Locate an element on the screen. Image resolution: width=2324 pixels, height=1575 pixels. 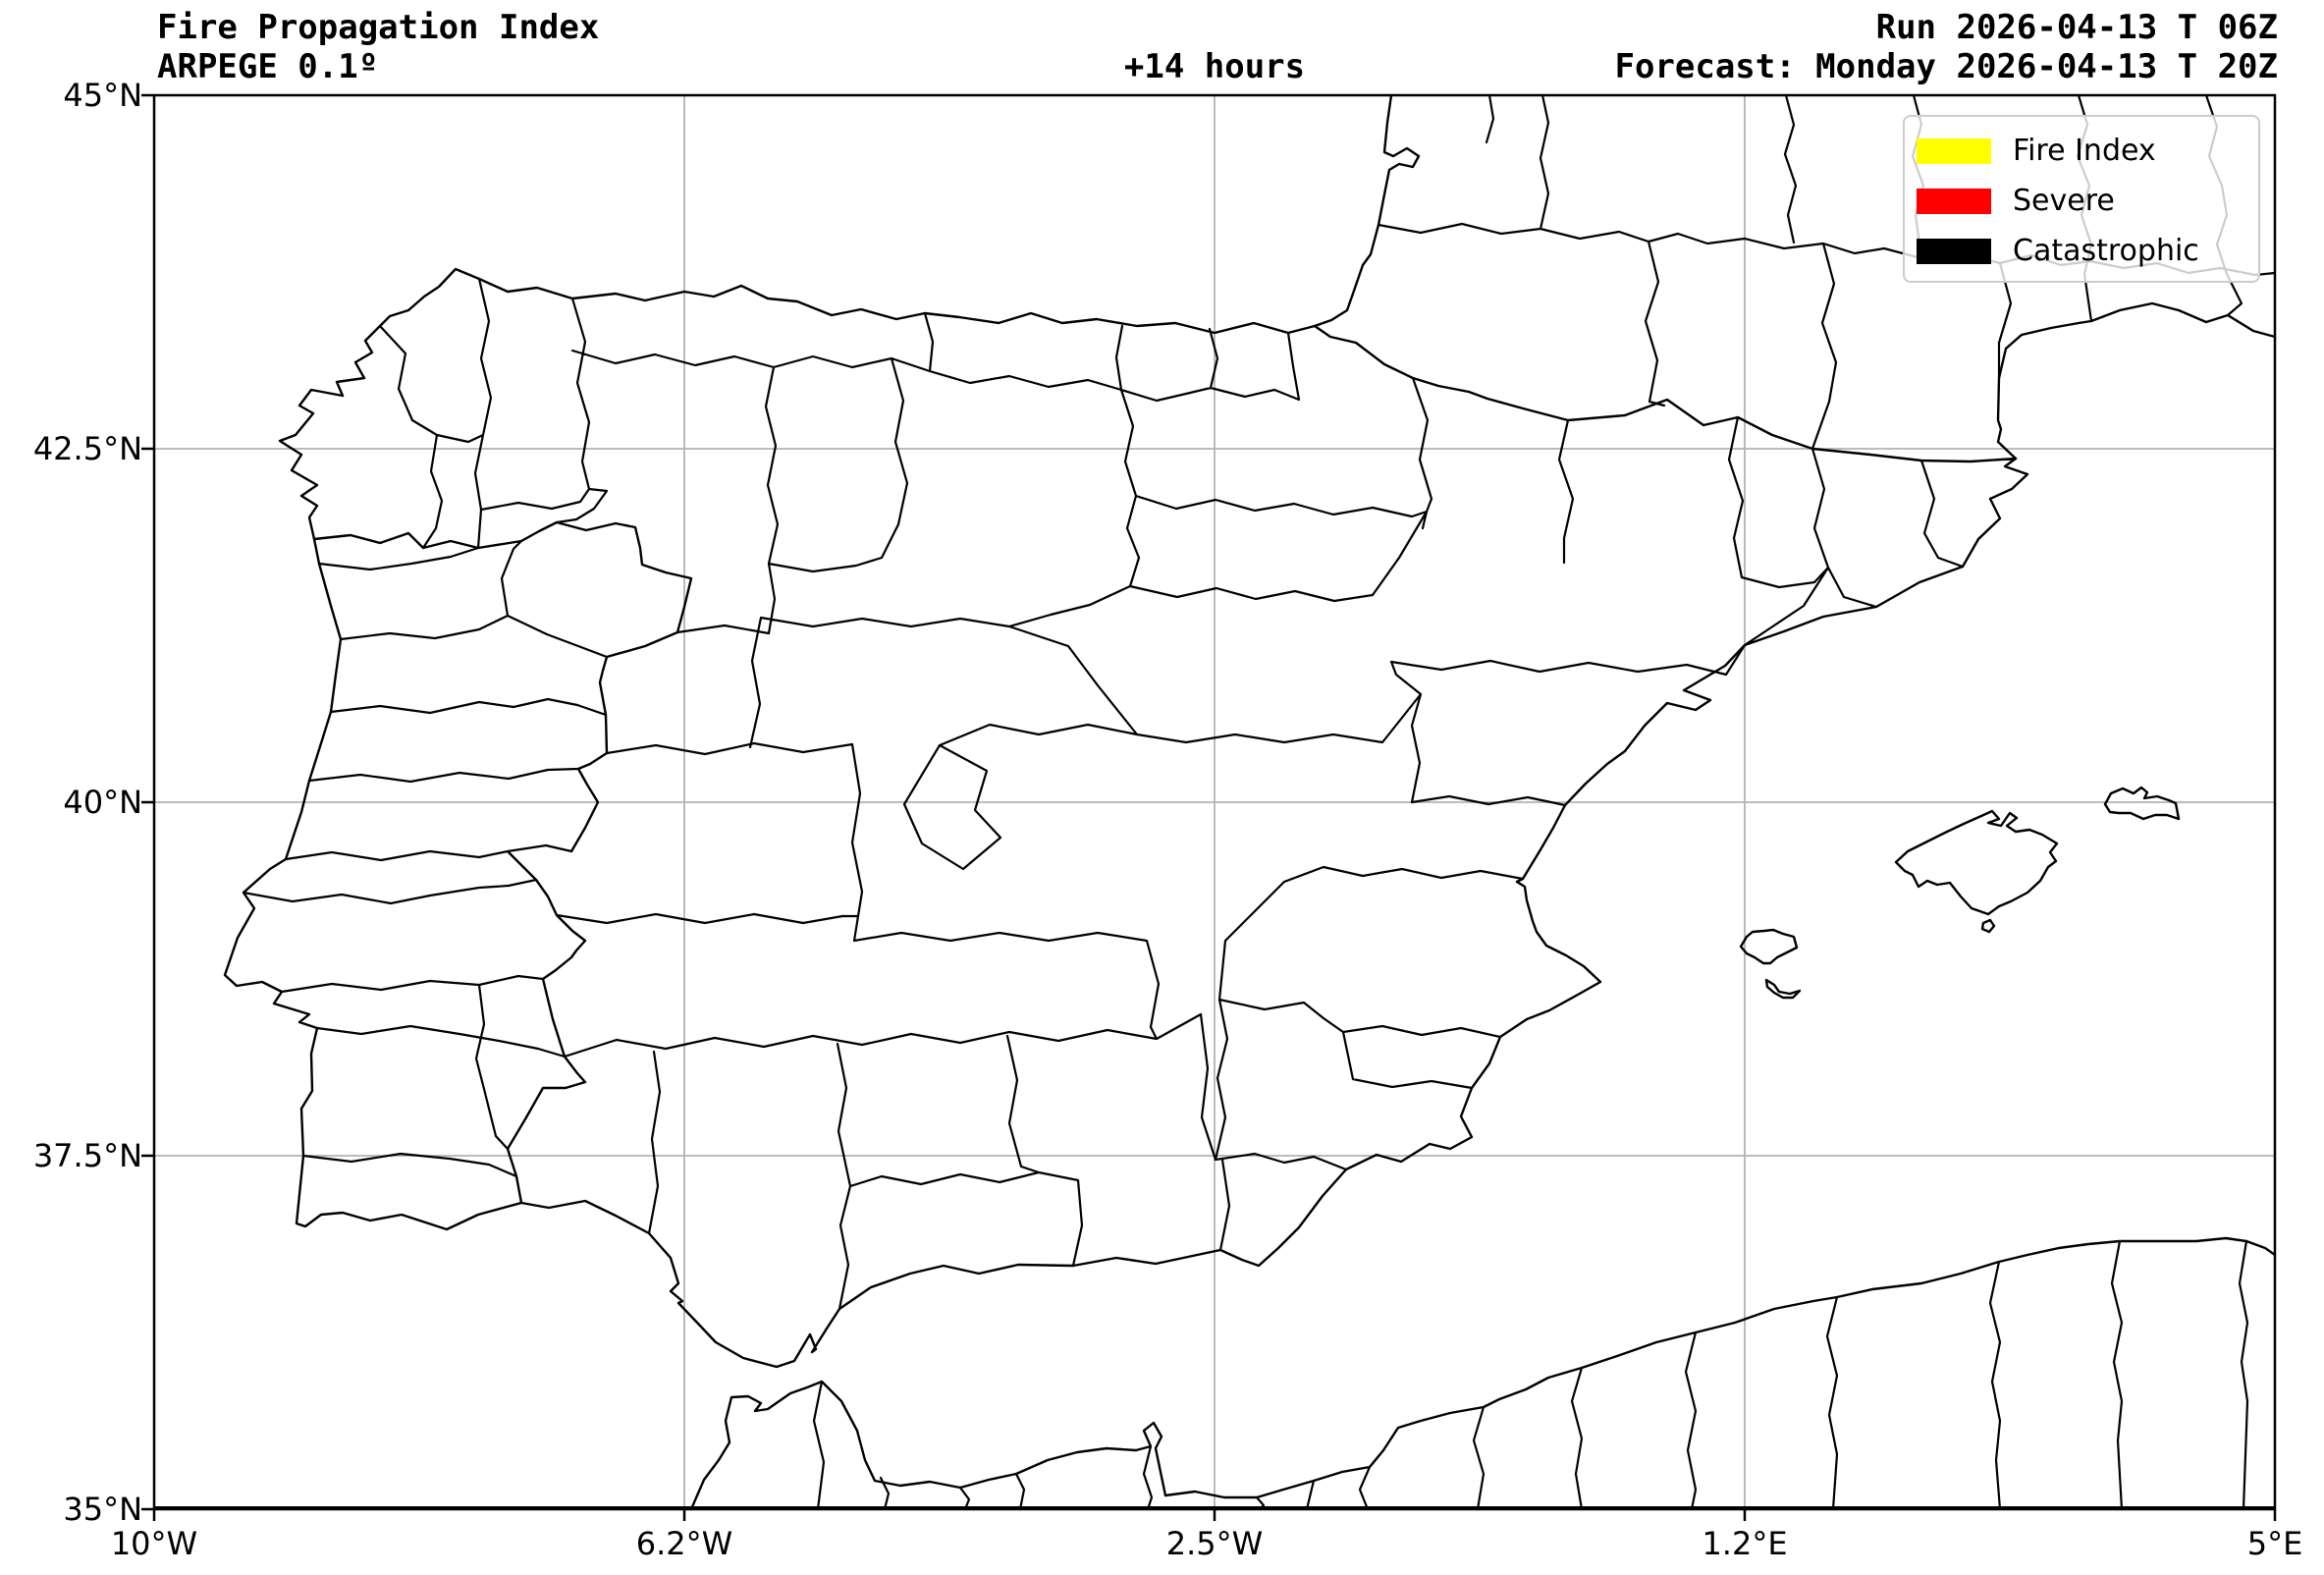
model-subtitle: ARPEGE 0.1º is located at coordinates (268, 66).